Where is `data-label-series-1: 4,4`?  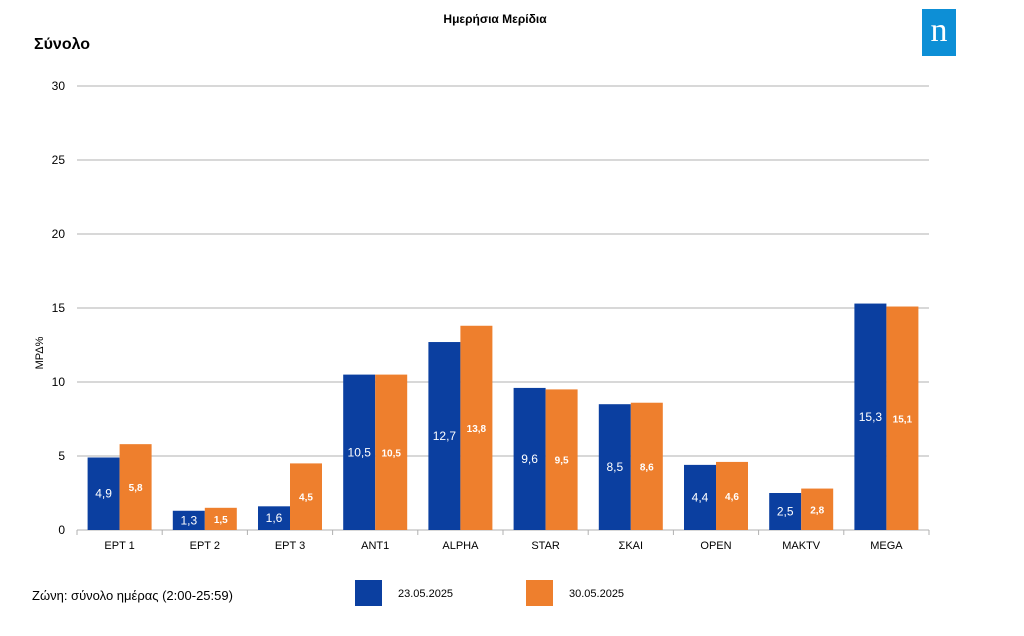 data-label-series-1: 4,4 is located at coordinates (700, 497).